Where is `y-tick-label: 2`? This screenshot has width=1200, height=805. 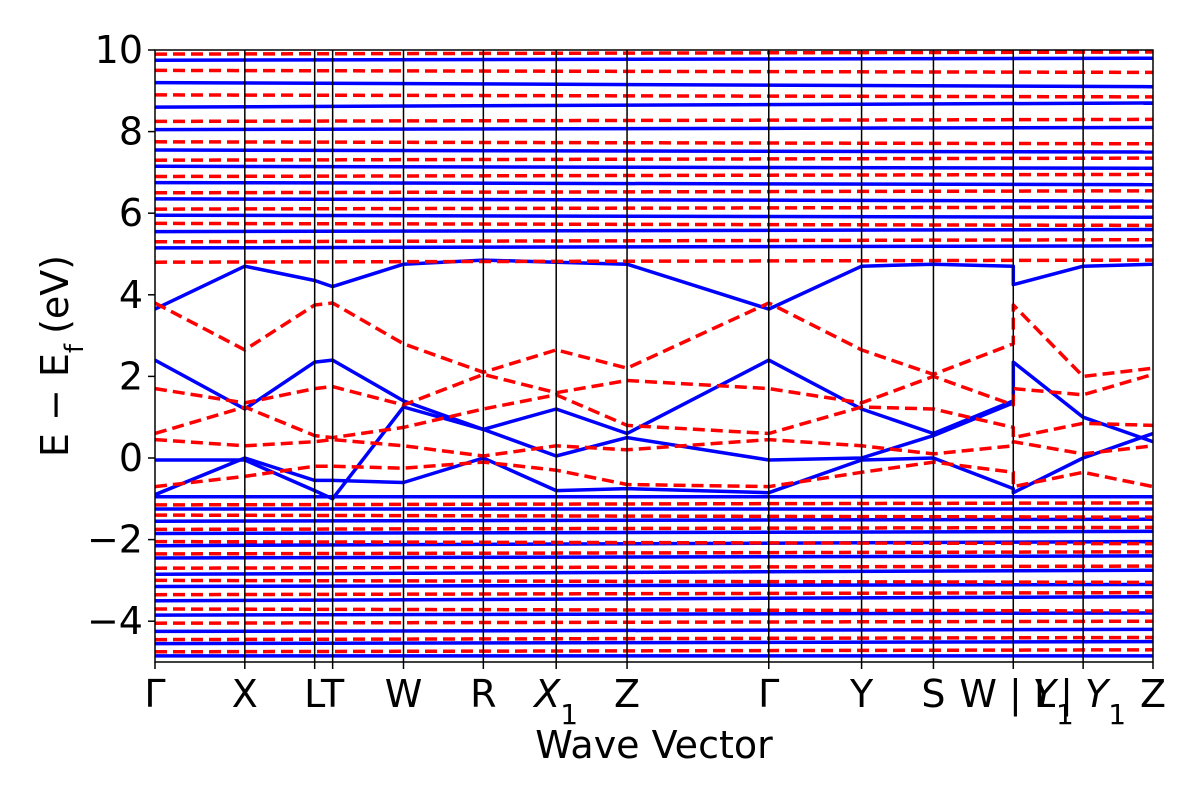 y-tick-label: 2 is located at coordinates (131, 376).